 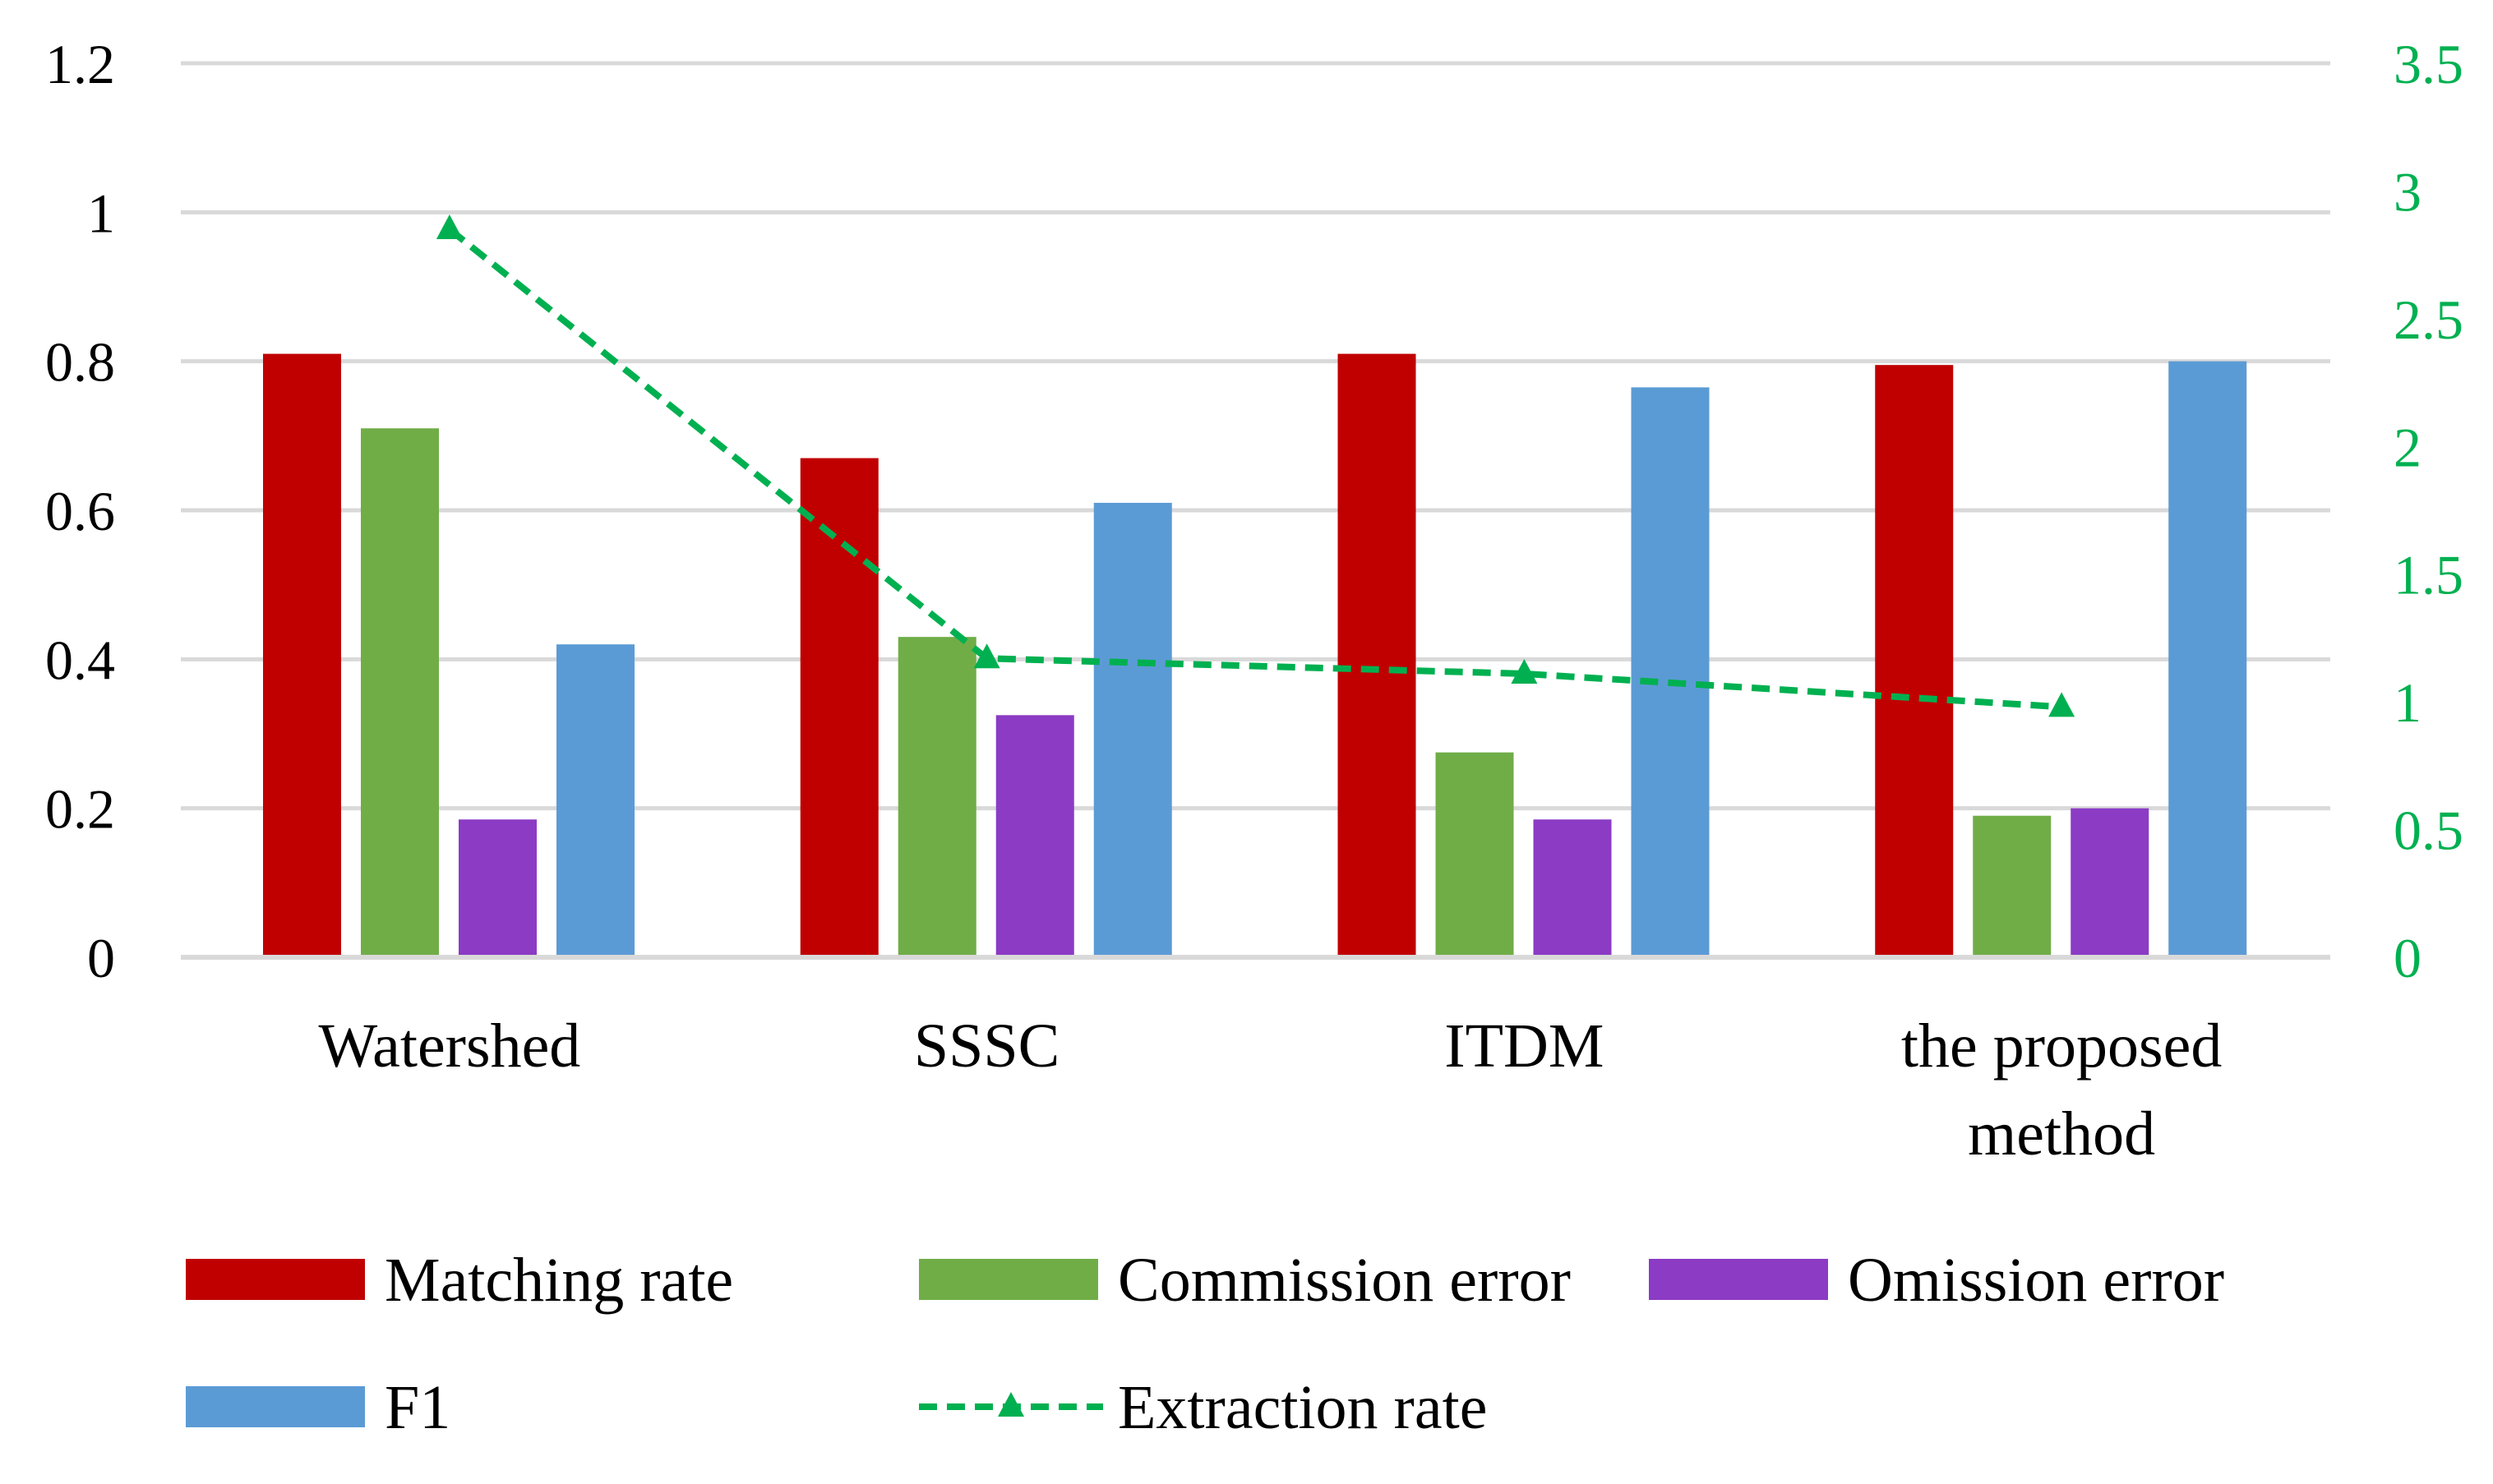 I want to click on legend-label-matching-rate: Matching rate, so click(x=559, y=1281).